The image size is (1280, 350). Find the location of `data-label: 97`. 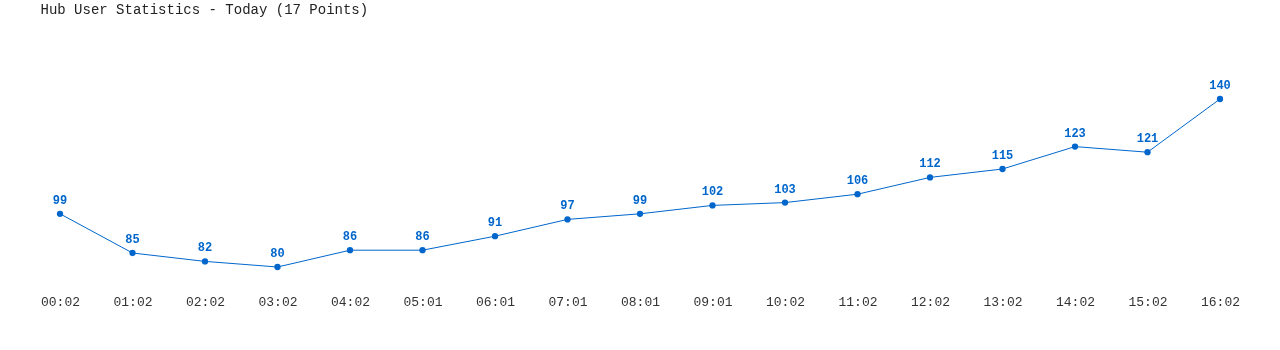

data-label: 97 is located at coordinates (567, 206).